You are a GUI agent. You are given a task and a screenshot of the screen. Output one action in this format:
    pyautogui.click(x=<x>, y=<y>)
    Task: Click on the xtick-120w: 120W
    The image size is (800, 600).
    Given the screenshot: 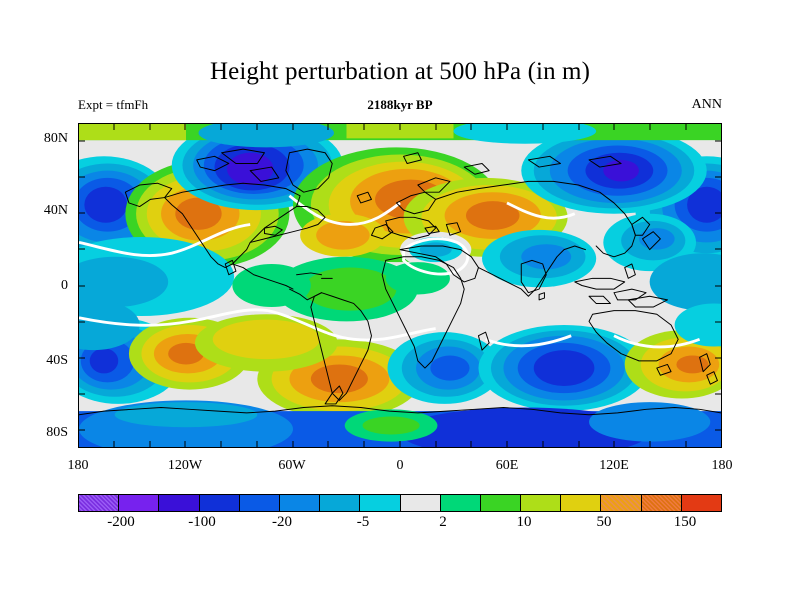 What is the action you would take?
    pyautogui.click(x=185, y=465)
    